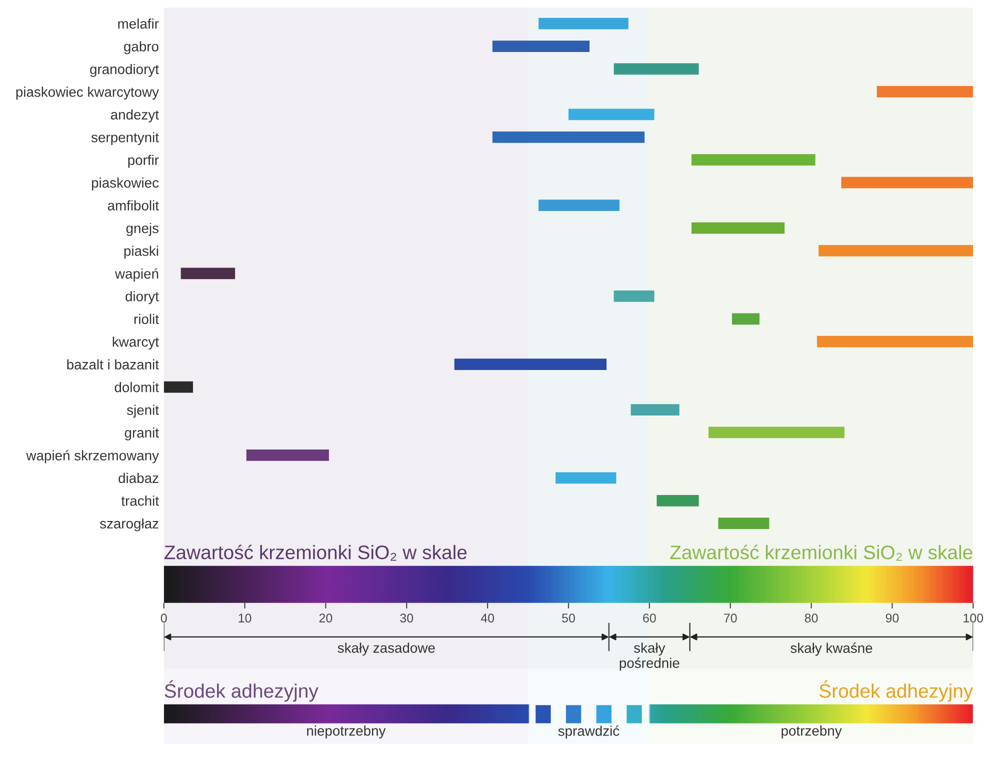  I want to click on band-label: potrzebny, so click(812, 732).